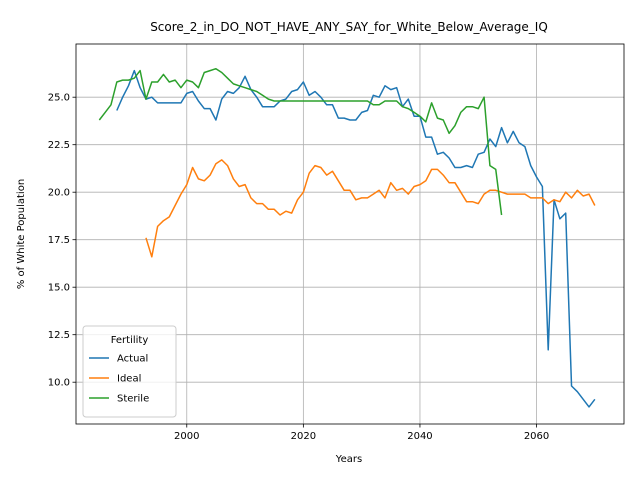  I want to click on legend: Fertility Actual Ideal Sterile, so click(129, 371).